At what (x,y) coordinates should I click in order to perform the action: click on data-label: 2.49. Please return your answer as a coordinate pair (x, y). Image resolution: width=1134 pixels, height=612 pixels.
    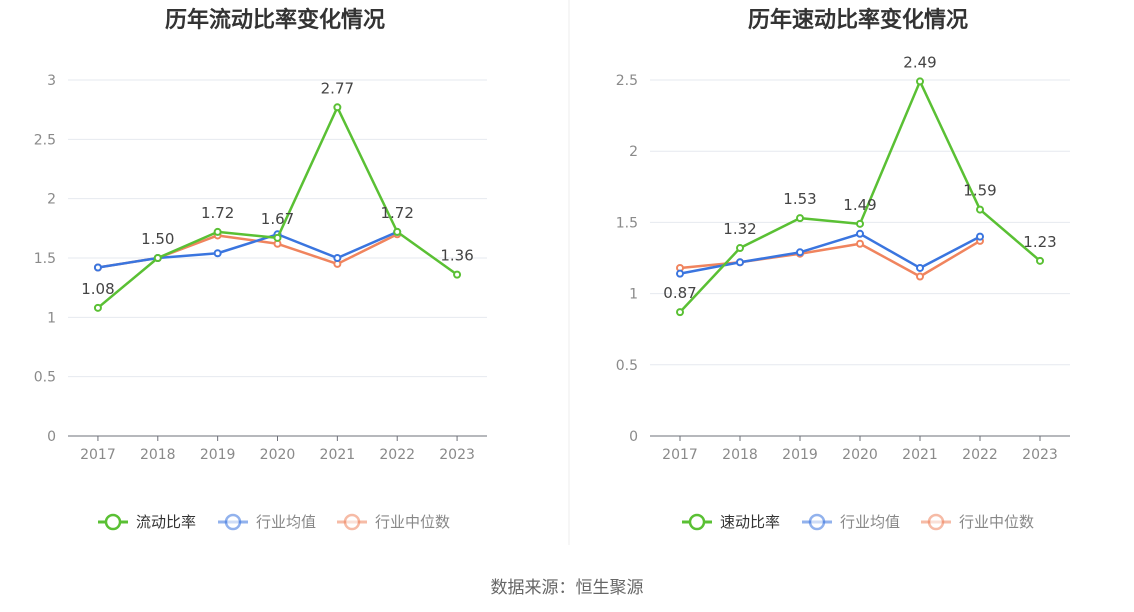
    Looking at the image, I should click on (919, 62).